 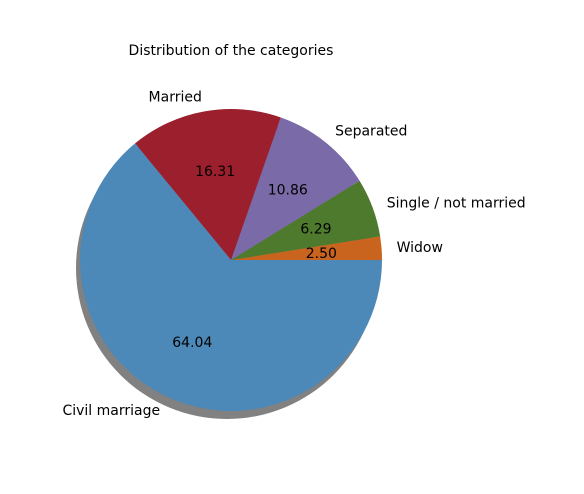 What do you see at coordinates (192, 343) in the screenshot?
I see `slice-percent-label: 64.04` at bounding box center [192, 343].